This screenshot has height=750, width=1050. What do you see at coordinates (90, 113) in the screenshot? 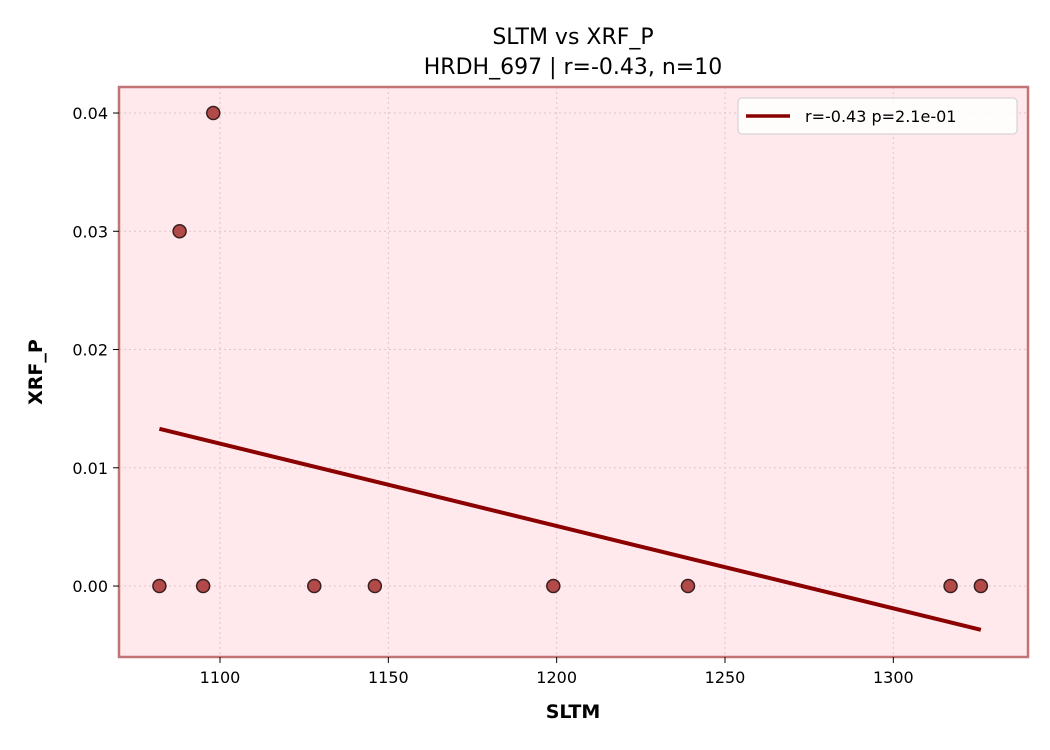
I see `y-tick-label: 0.04` at bounding box center [90, 113].